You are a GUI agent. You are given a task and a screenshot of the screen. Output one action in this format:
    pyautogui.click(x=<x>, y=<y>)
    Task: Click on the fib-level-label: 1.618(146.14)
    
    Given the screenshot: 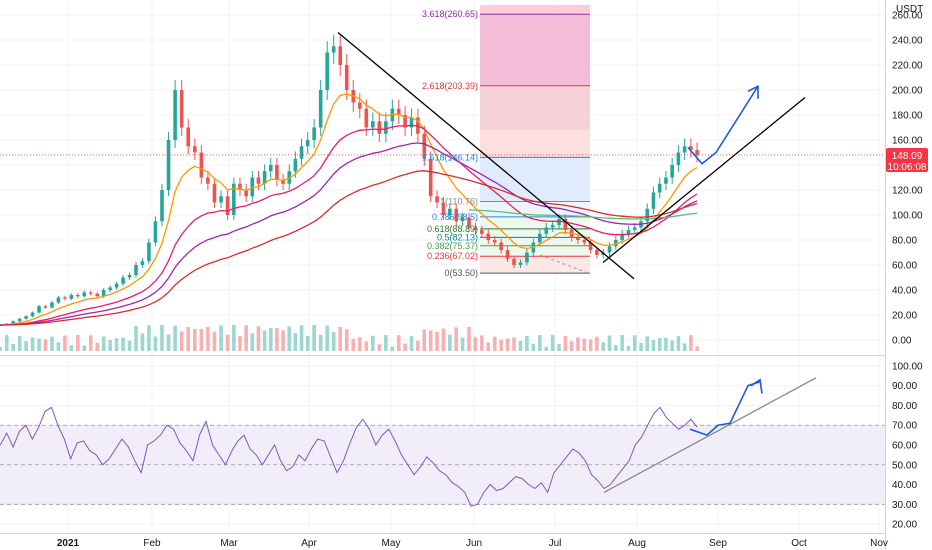 What is the action you would take?
    pyautogui.click(x=450, y=157)
    